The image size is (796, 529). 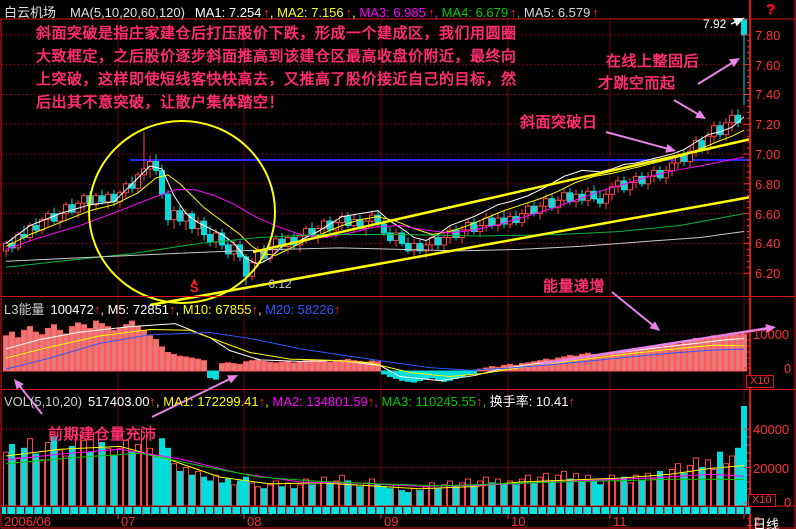 What do you see at coordinates (27, 521) in the screenshot?
I see `date-label: 2006/06` at bounding box center [27, 521].